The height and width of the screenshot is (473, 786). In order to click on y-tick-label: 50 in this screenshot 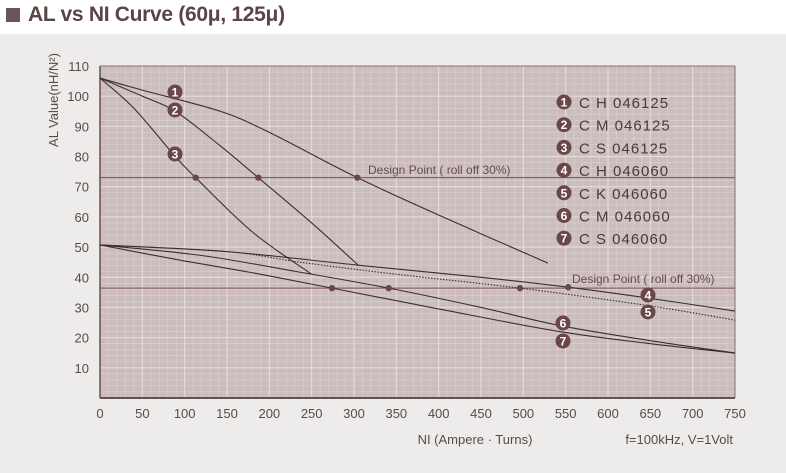, I will do `click(82, 247)`.